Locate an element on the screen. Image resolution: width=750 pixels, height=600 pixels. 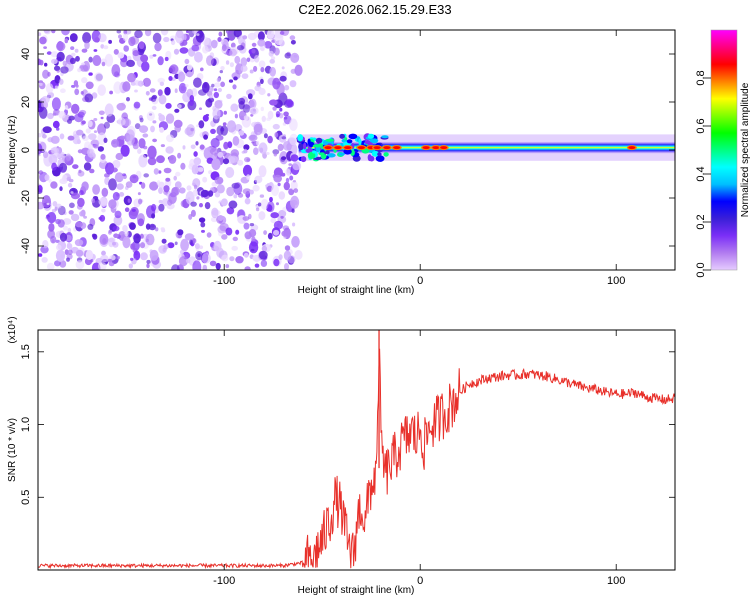
snr-x-label: Height of straight line (km) is located at coordinates (356, 590).